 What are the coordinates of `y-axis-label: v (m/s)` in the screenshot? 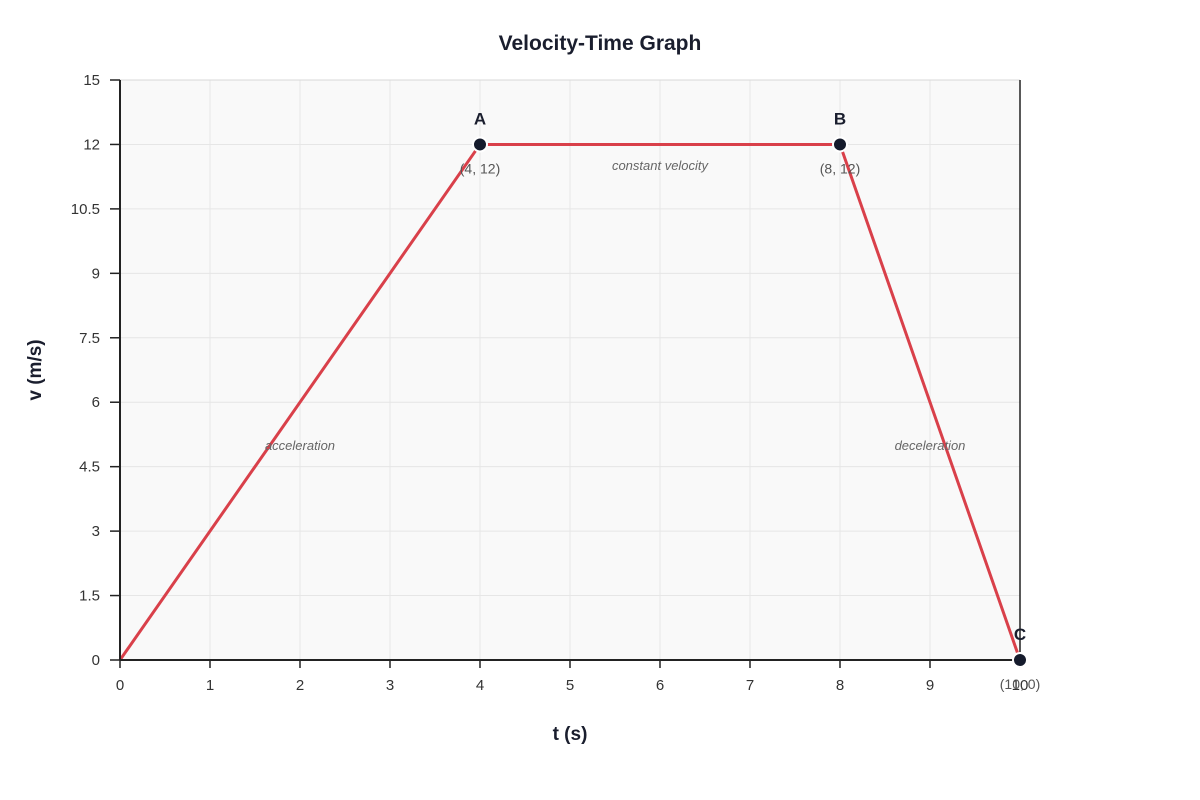 It's located at (35, 369).